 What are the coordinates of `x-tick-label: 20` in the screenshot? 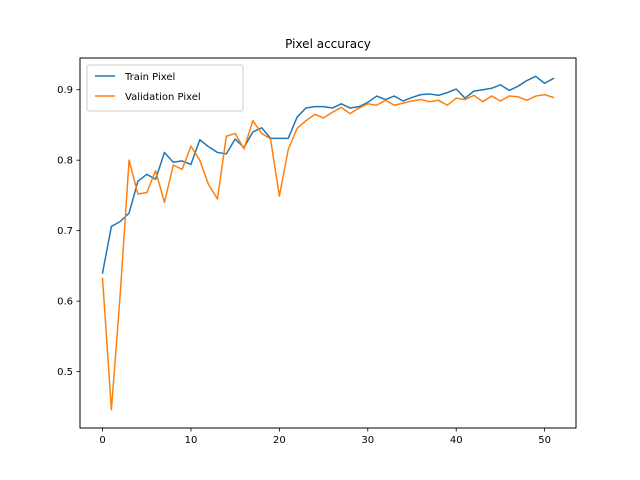 It's located at (279, 440).